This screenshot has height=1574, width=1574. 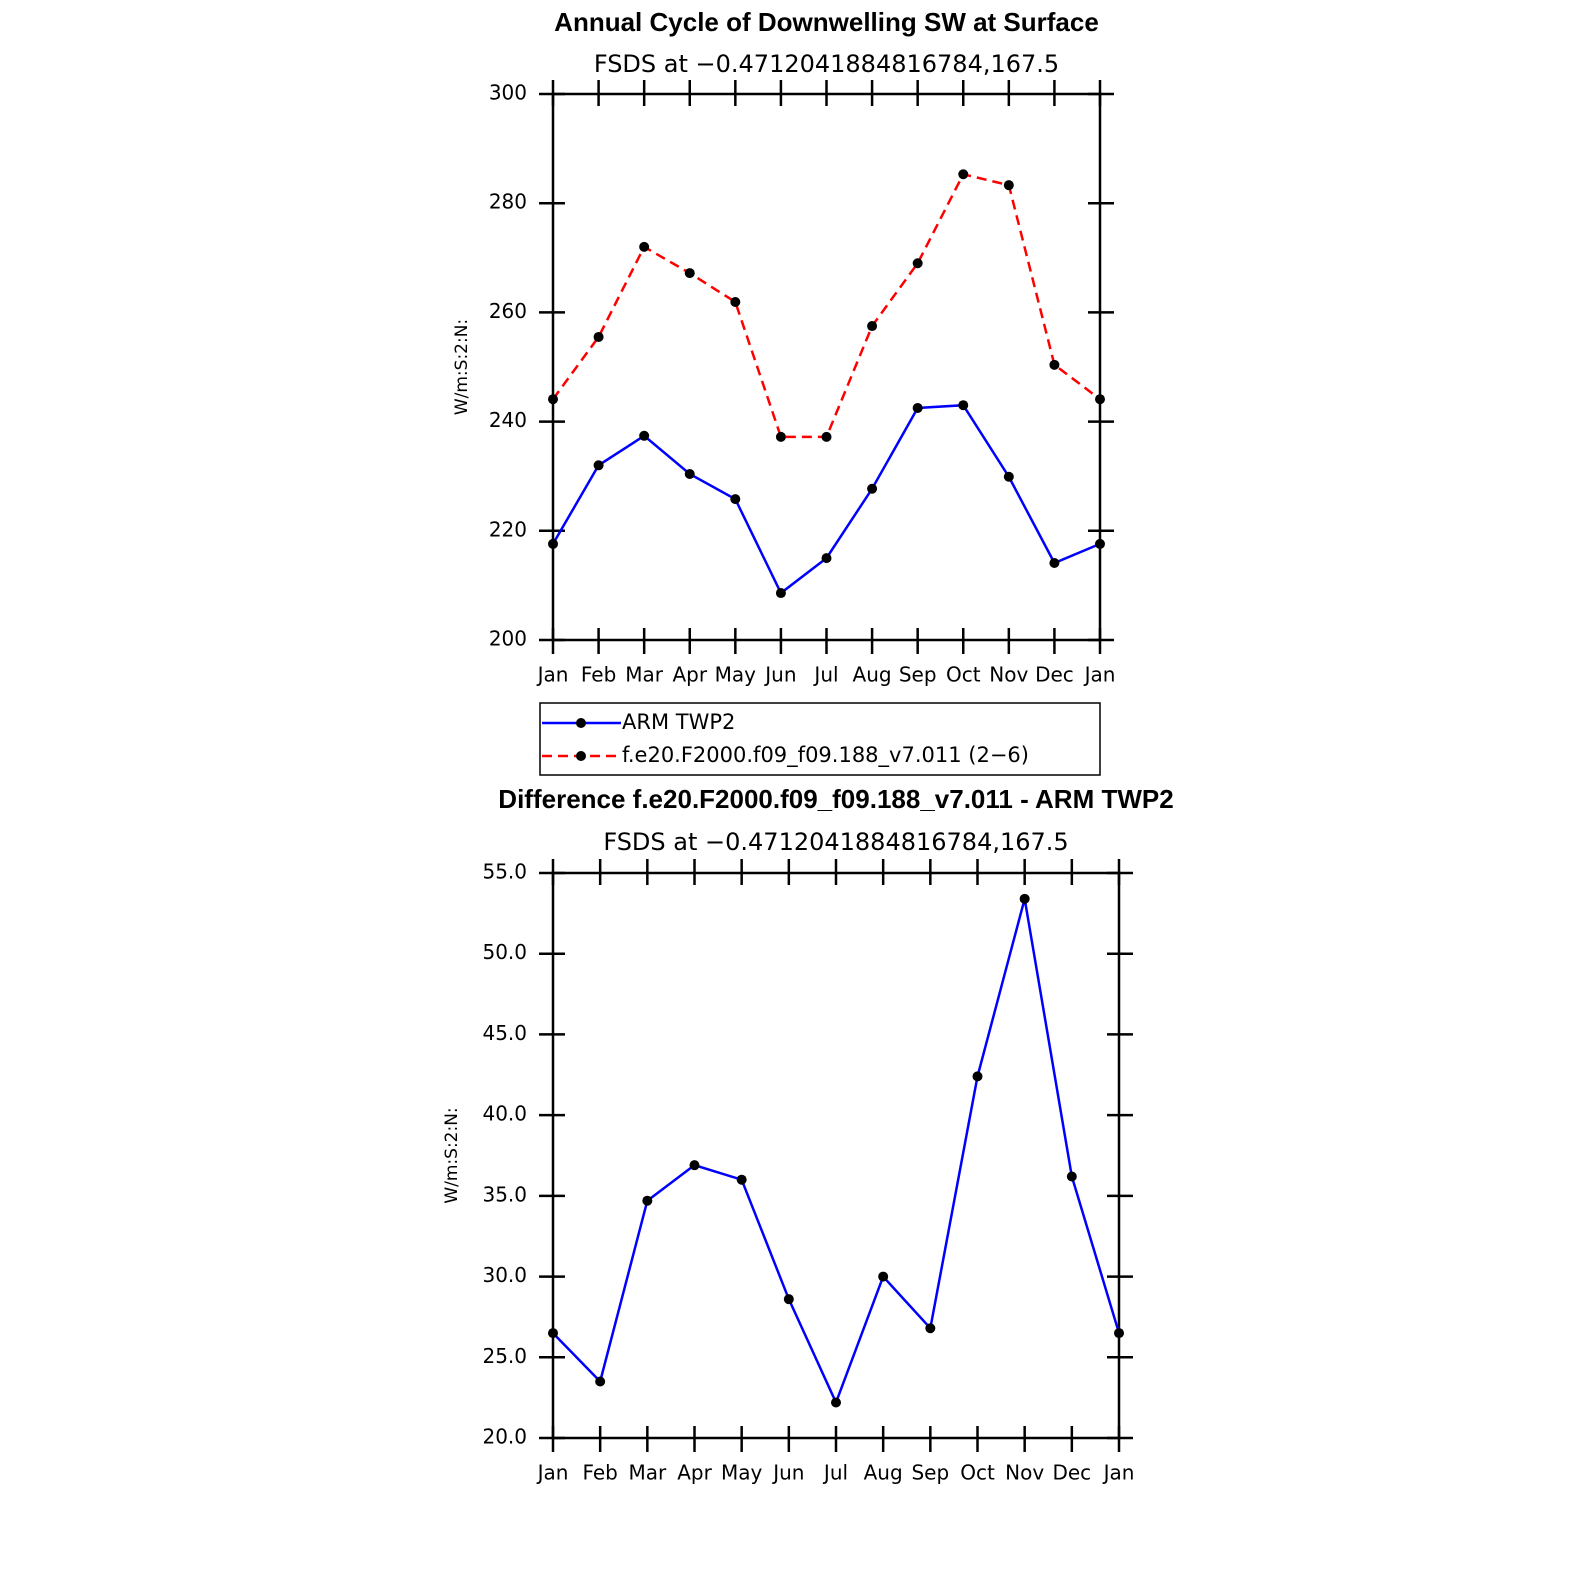 I want to click on y-tick-label: 25.0, so click(x=504, y=1356).